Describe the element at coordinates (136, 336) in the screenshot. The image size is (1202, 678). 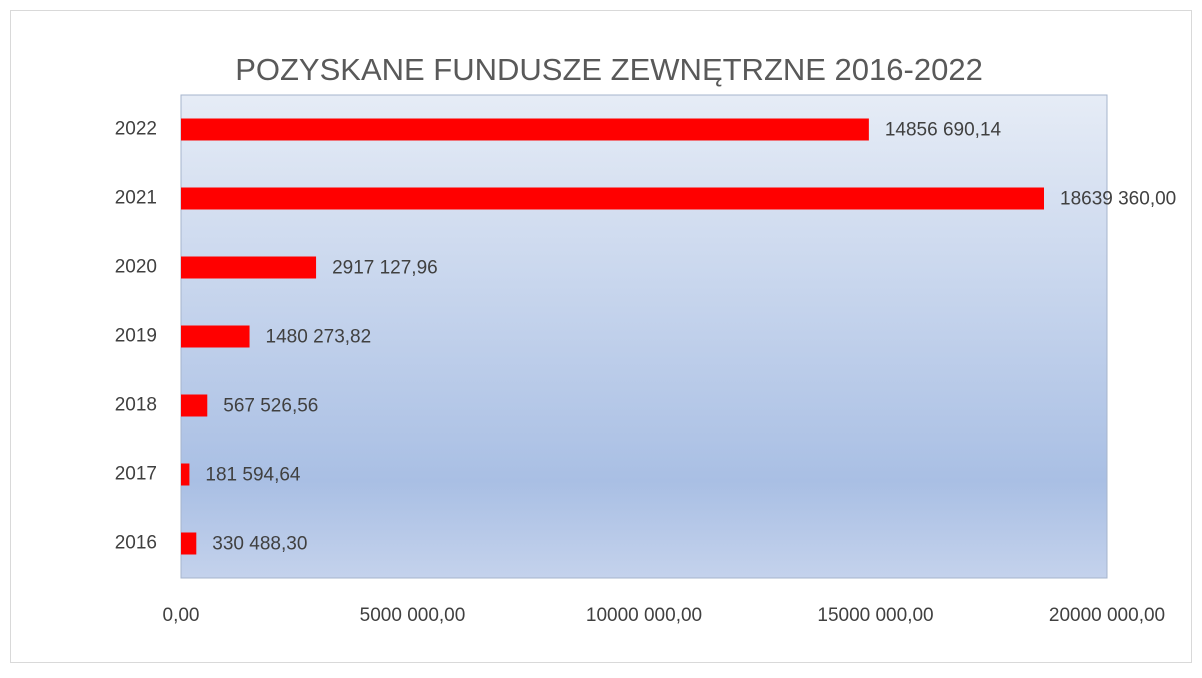
I see `y-tick-label: 2019` at that location.